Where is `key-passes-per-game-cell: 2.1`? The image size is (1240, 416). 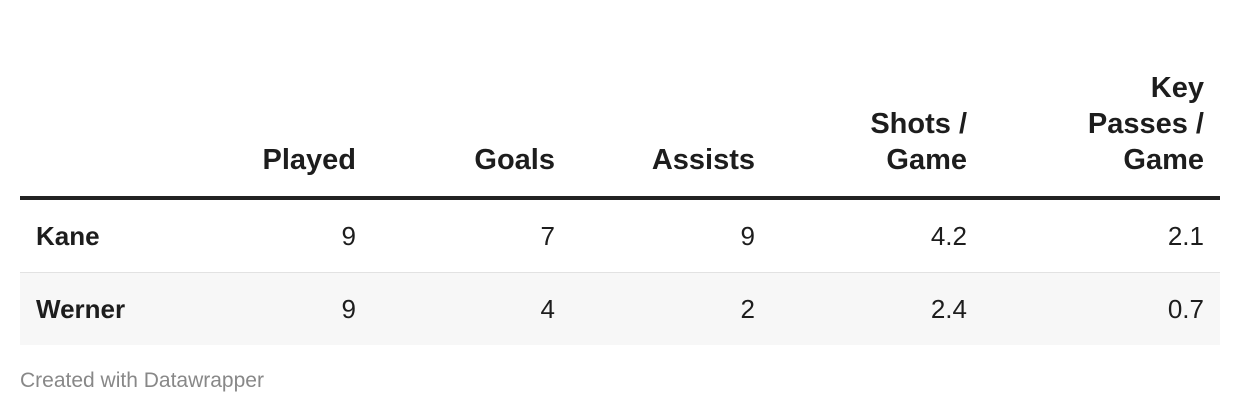 key-passes-per-game-cell: 2.1 is located at coordinates (1101, 235).